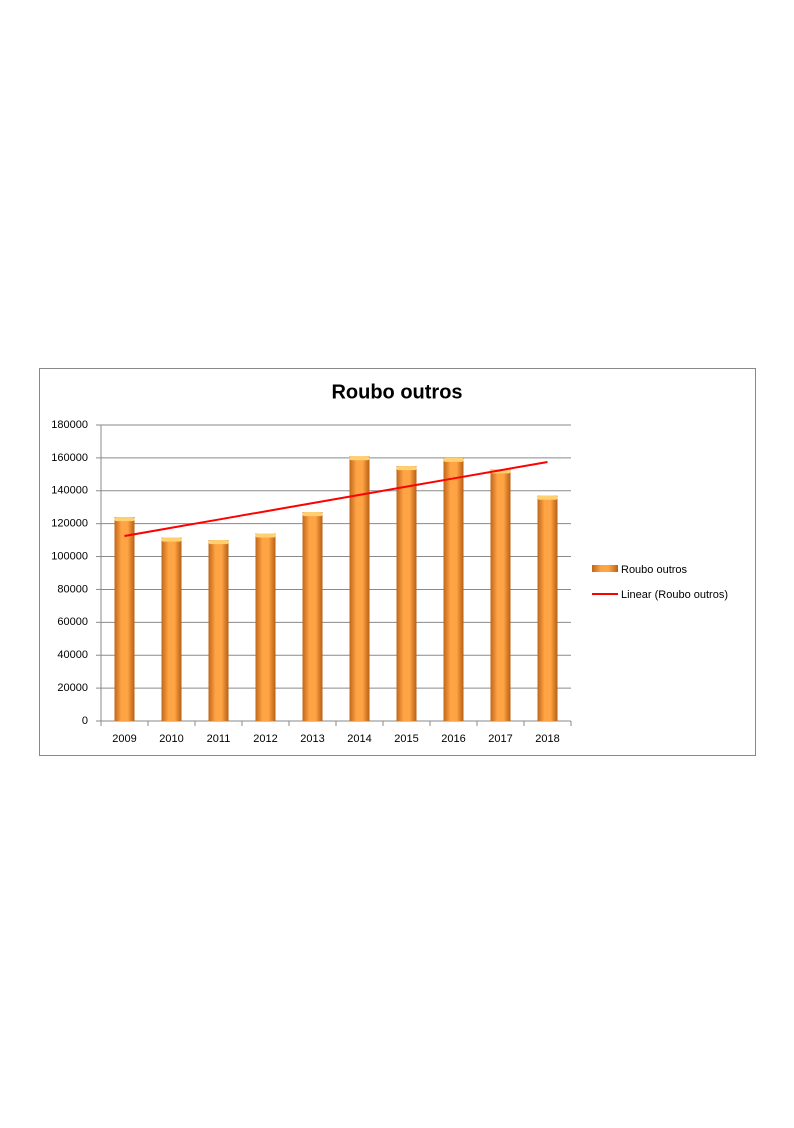 The height and width of the screenshot is (1128, 794). What do you see at coordinates (219, 739) in the screenshot?
I see `x-tick-label: 2011` at bounding box center [219, 739].